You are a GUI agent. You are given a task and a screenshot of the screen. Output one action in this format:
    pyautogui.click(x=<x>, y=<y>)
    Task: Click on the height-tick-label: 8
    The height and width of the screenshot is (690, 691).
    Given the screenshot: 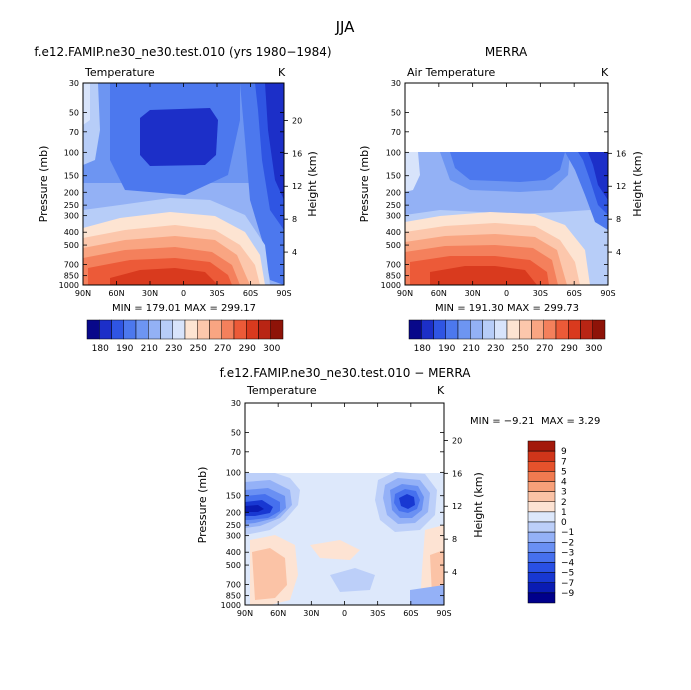 What is the action you would take?
    pyautogui.click(x=618, y=219)
    